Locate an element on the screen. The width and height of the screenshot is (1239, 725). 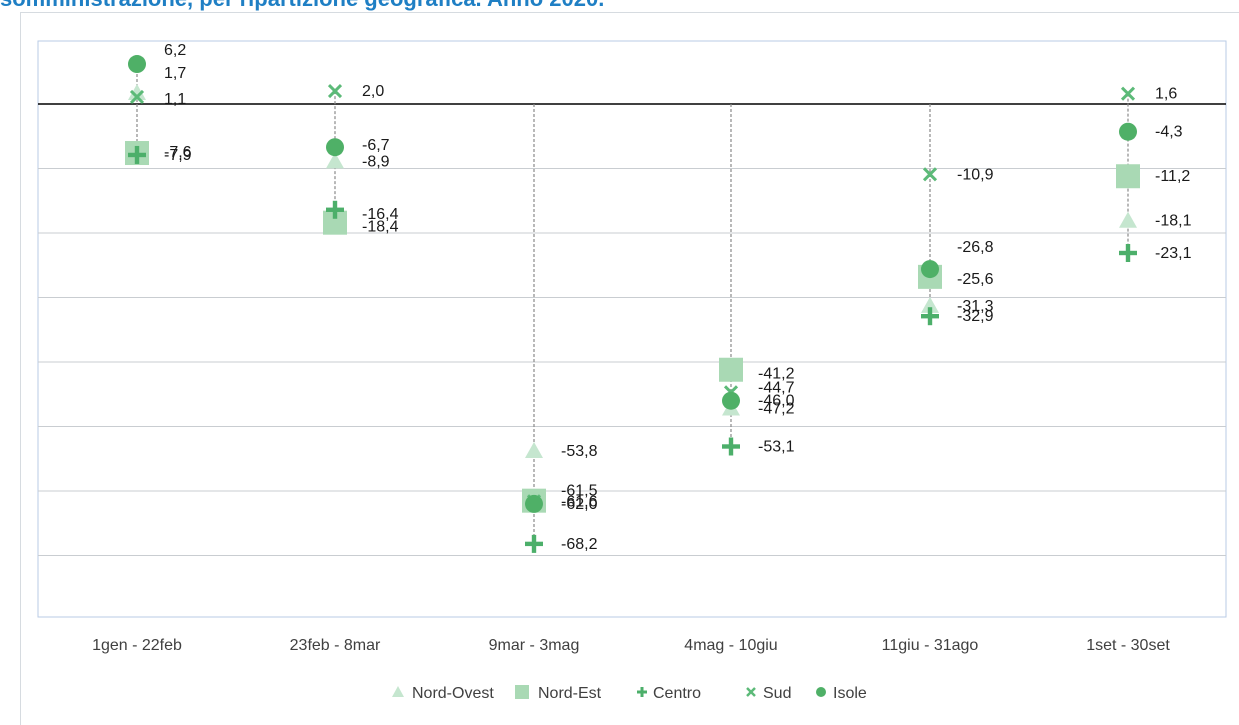
data-label: -61,5 is located at coordinates (579, 491).